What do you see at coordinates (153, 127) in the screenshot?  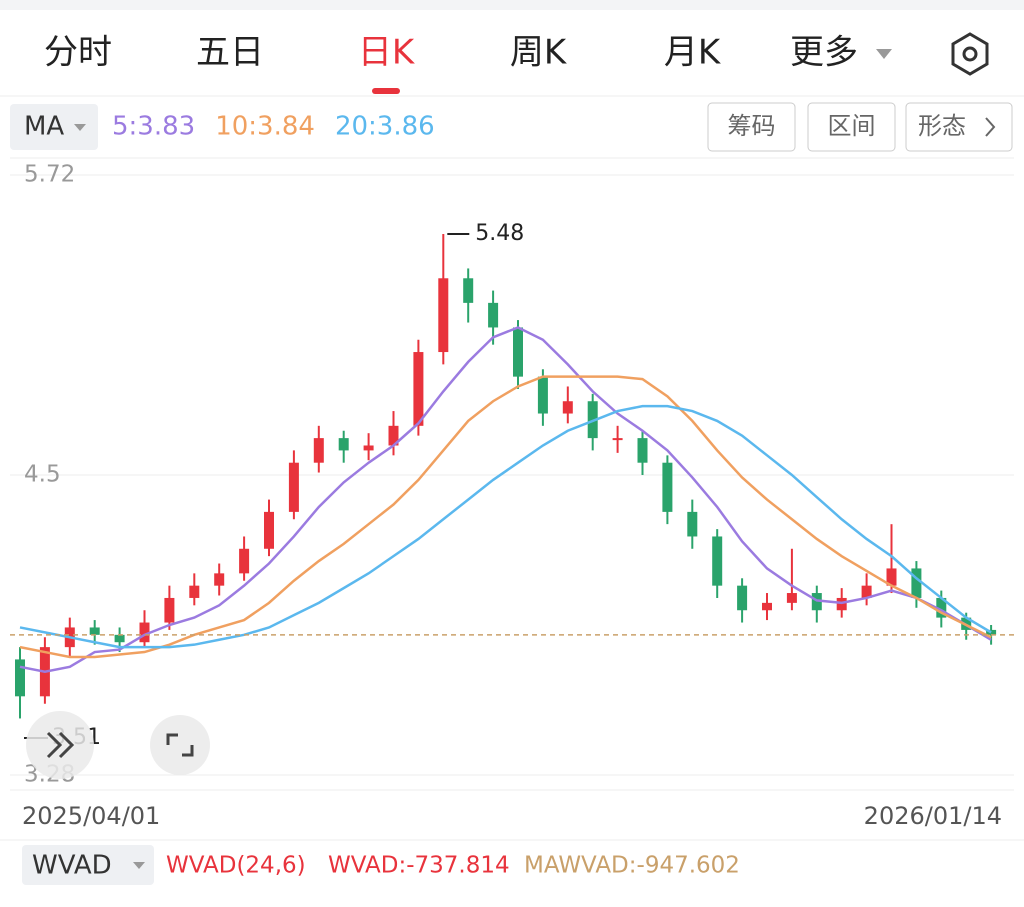 I see `legend-entry: 5:3.83` at bounding box center [153, 127].